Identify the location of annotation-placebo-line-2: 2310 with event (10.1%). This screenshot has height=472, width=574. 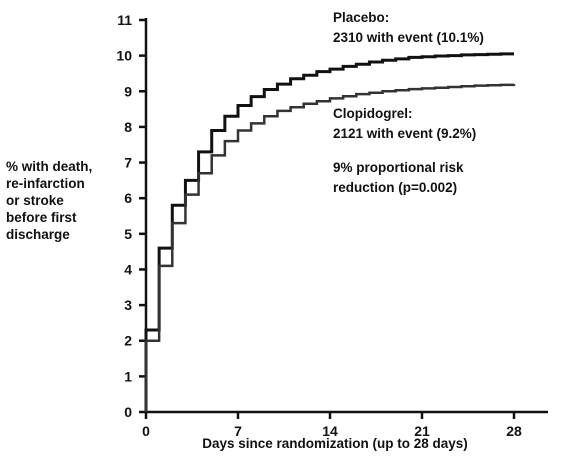
(408, 37).